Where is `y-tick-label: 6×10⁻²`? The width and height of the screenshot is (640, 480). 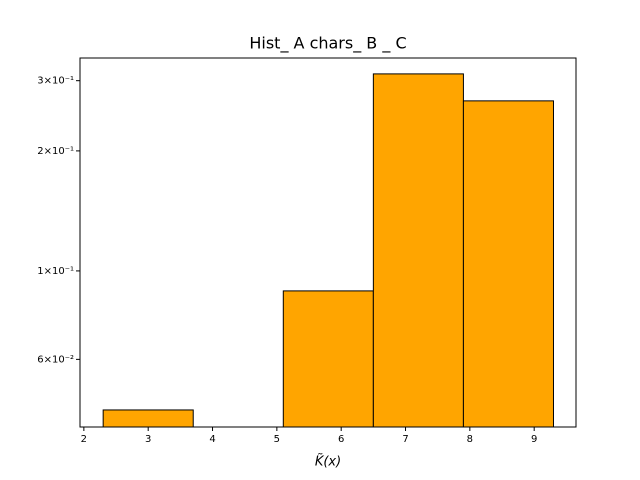
y-tick-label: 6×10⁻² is located at coordinates (55, 359).